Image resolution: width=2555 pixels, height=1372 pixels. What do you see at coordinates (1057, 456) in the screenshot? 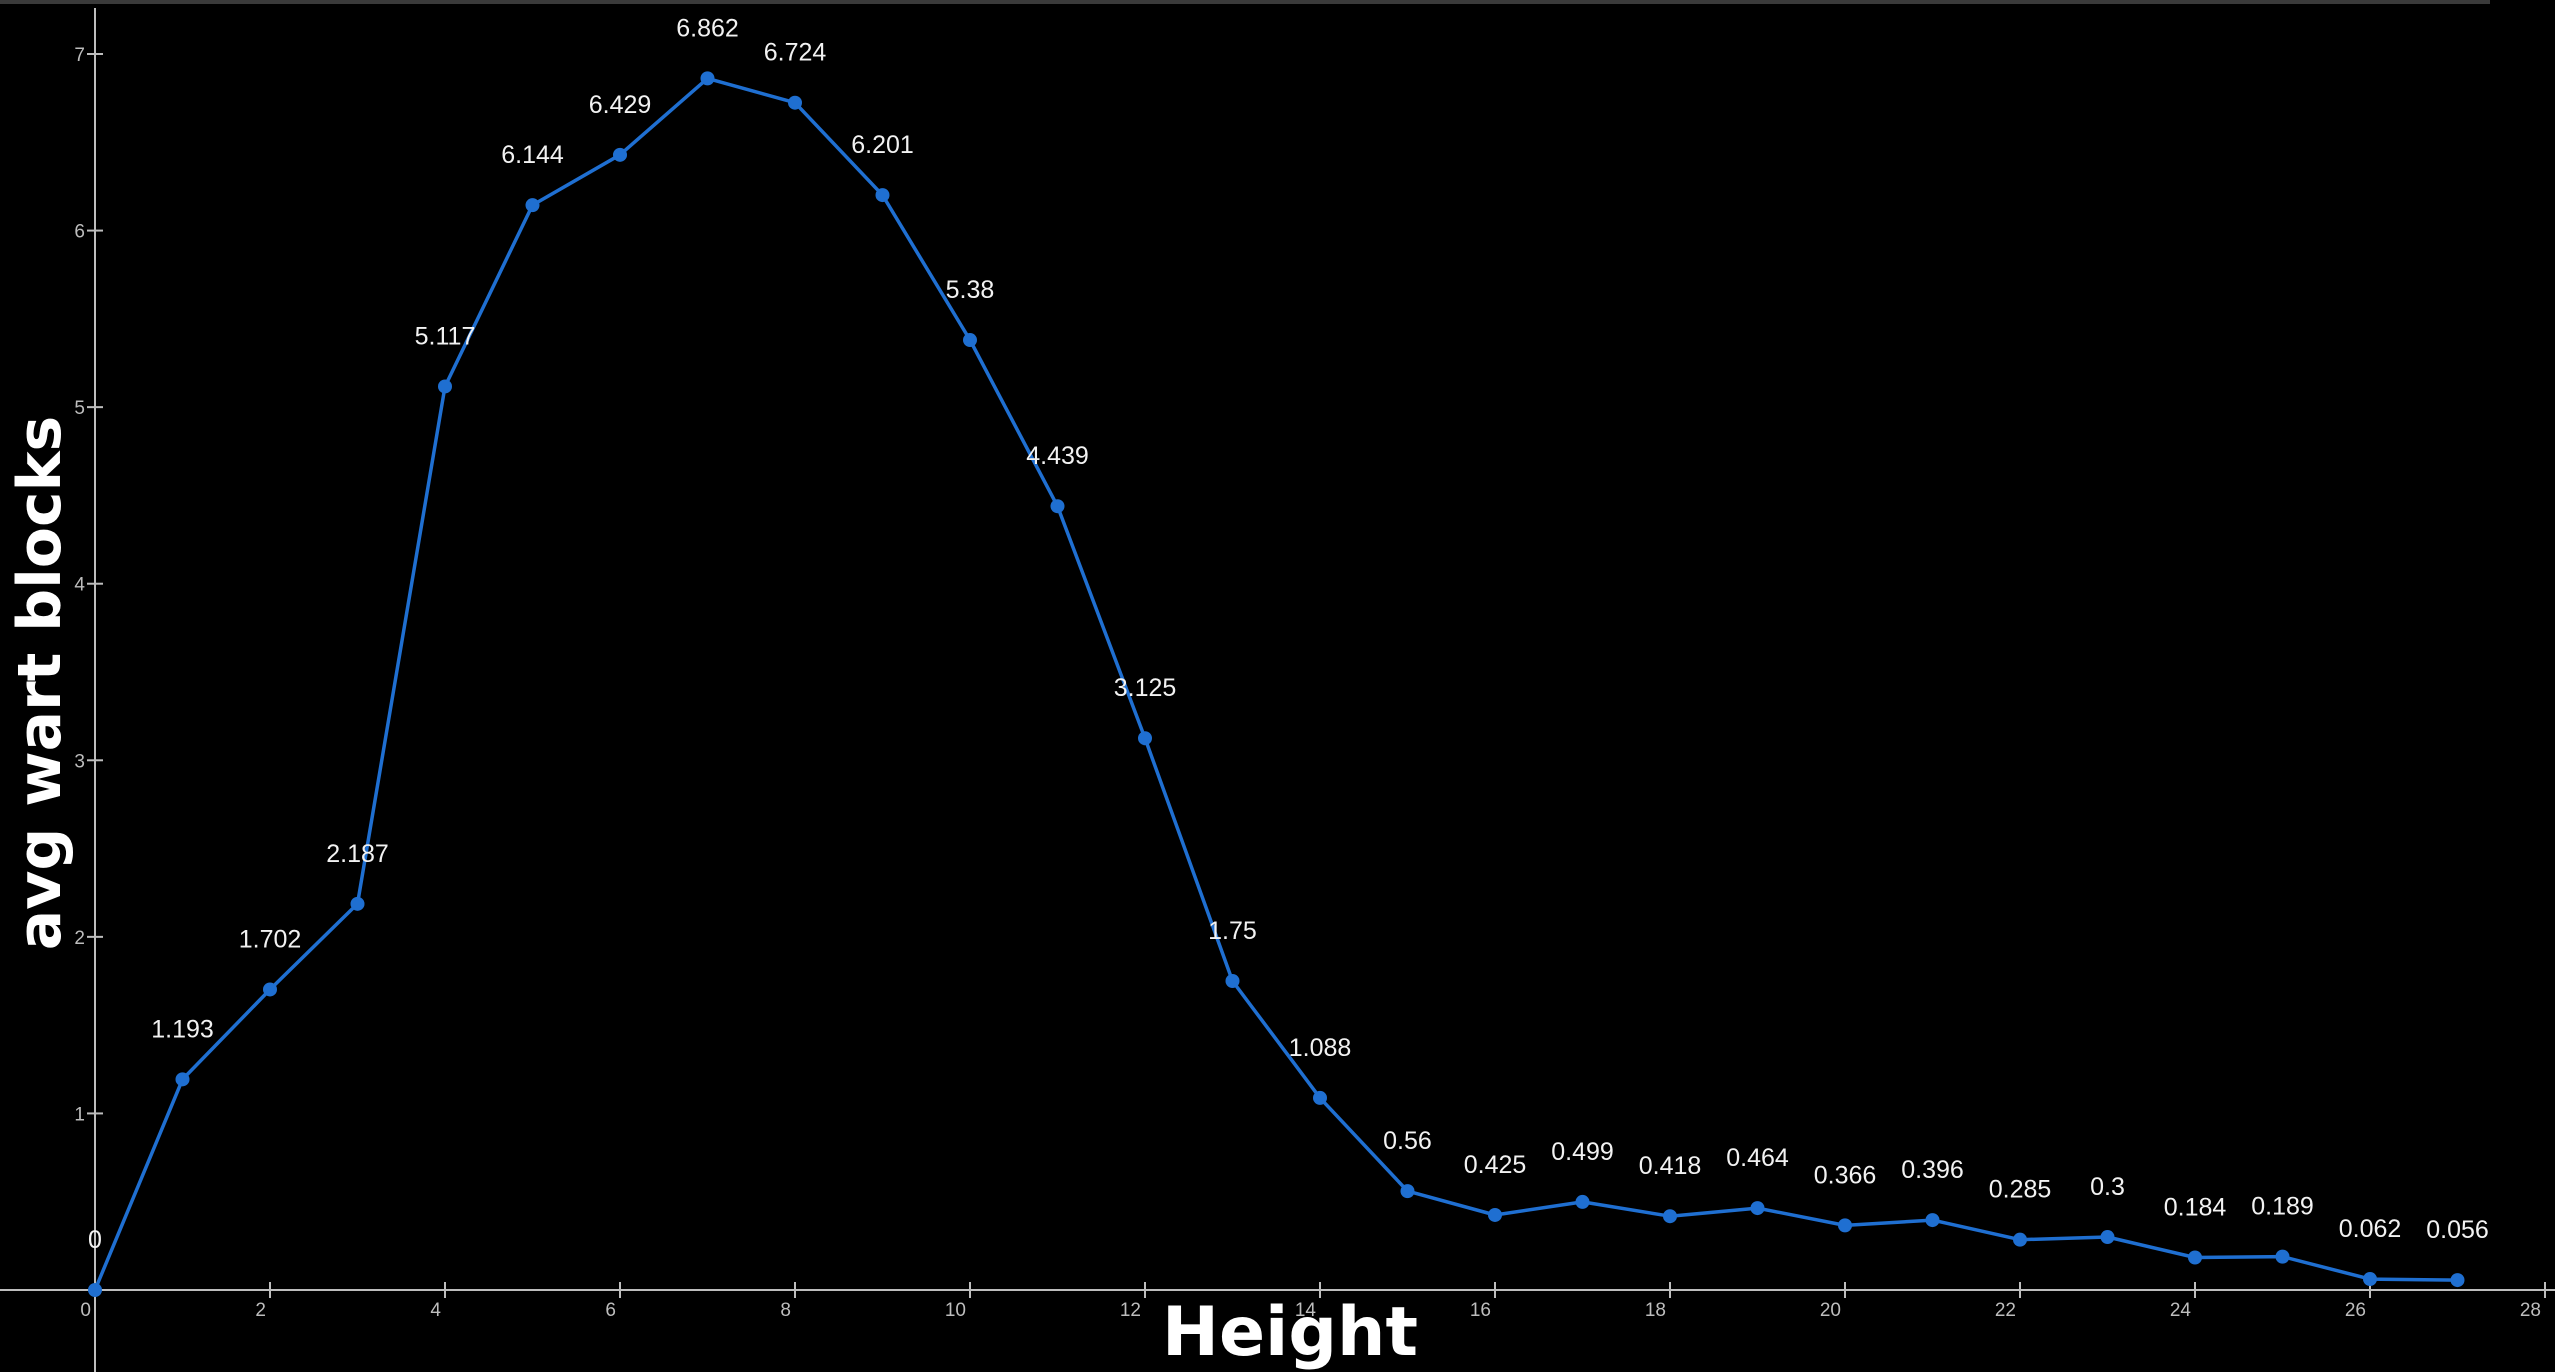
I see `data-label: 4.439` at bounding box center [1057, 456].